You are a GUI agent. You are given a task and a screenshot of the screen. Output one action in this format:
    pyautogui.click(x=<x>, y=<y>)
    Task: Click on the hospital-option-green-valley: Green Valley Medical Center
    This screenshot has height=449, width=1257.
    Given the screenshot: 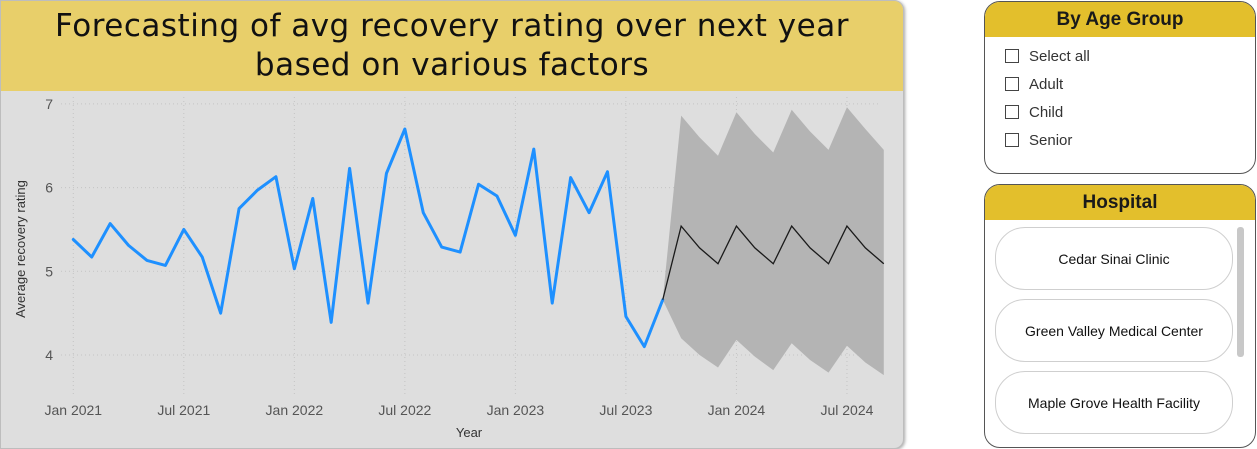 What is the action you would take?
    pyautogui.click(x=1114, y=330)
    